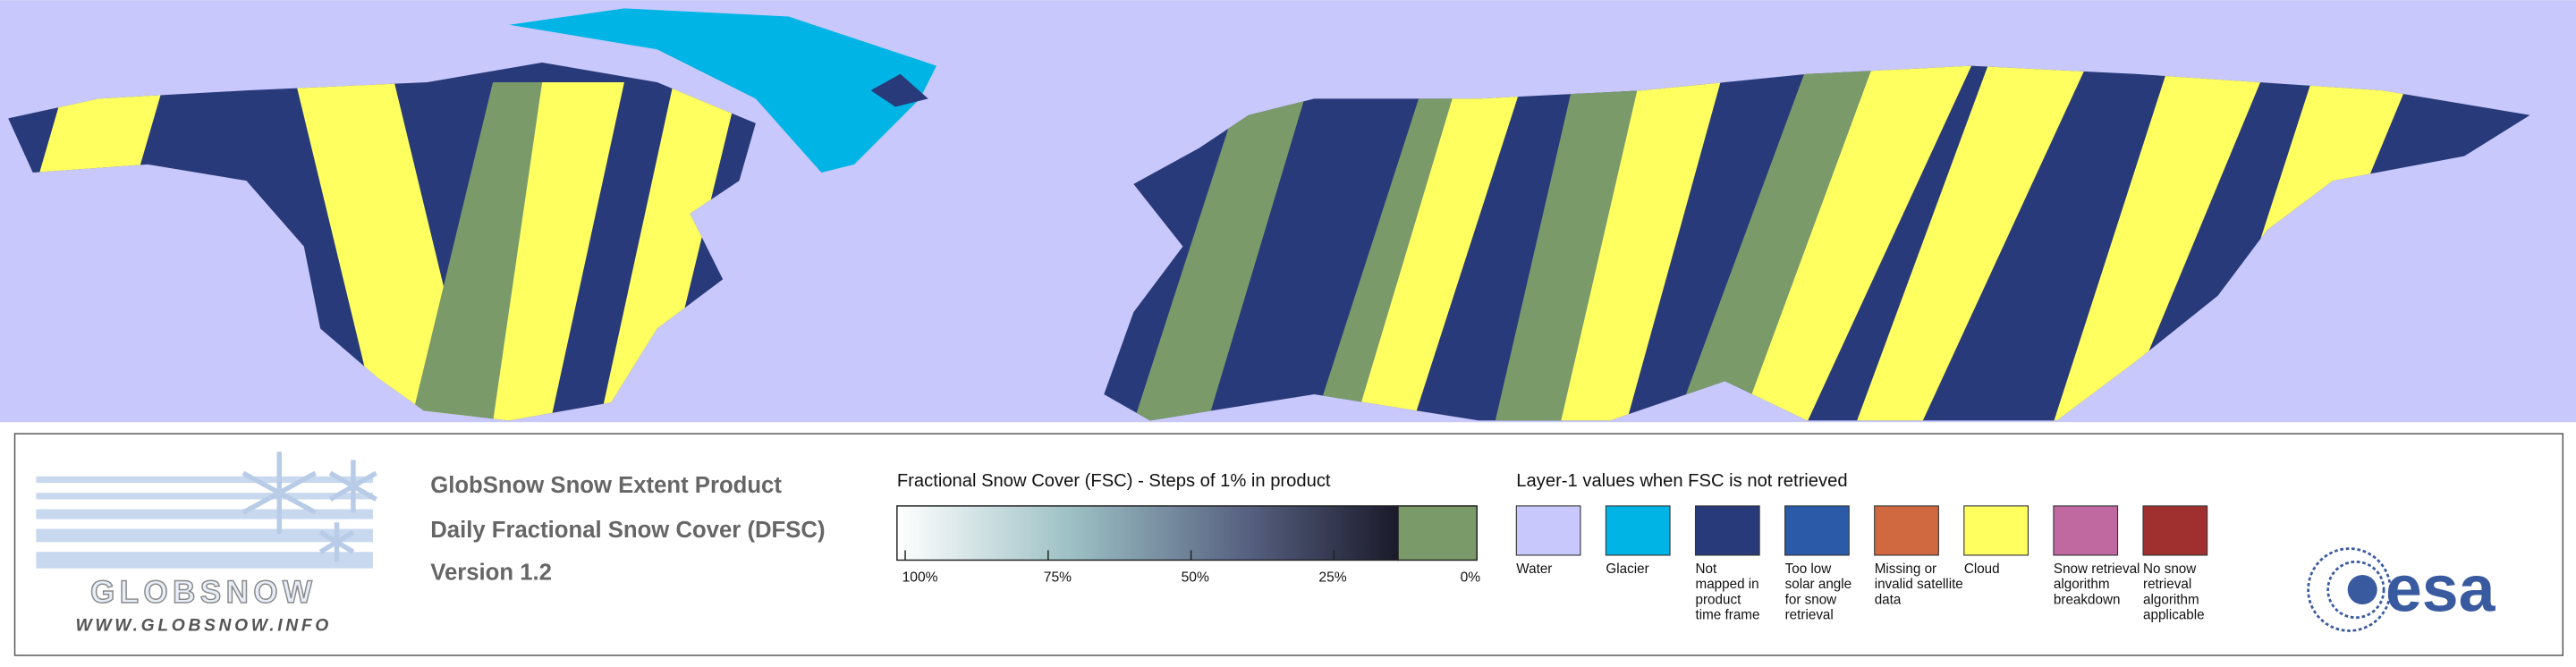  What do you see at coordinates (1809, 569) in the screenshot?
I see `class-label: Too low` at bounding box center [1809, 569].